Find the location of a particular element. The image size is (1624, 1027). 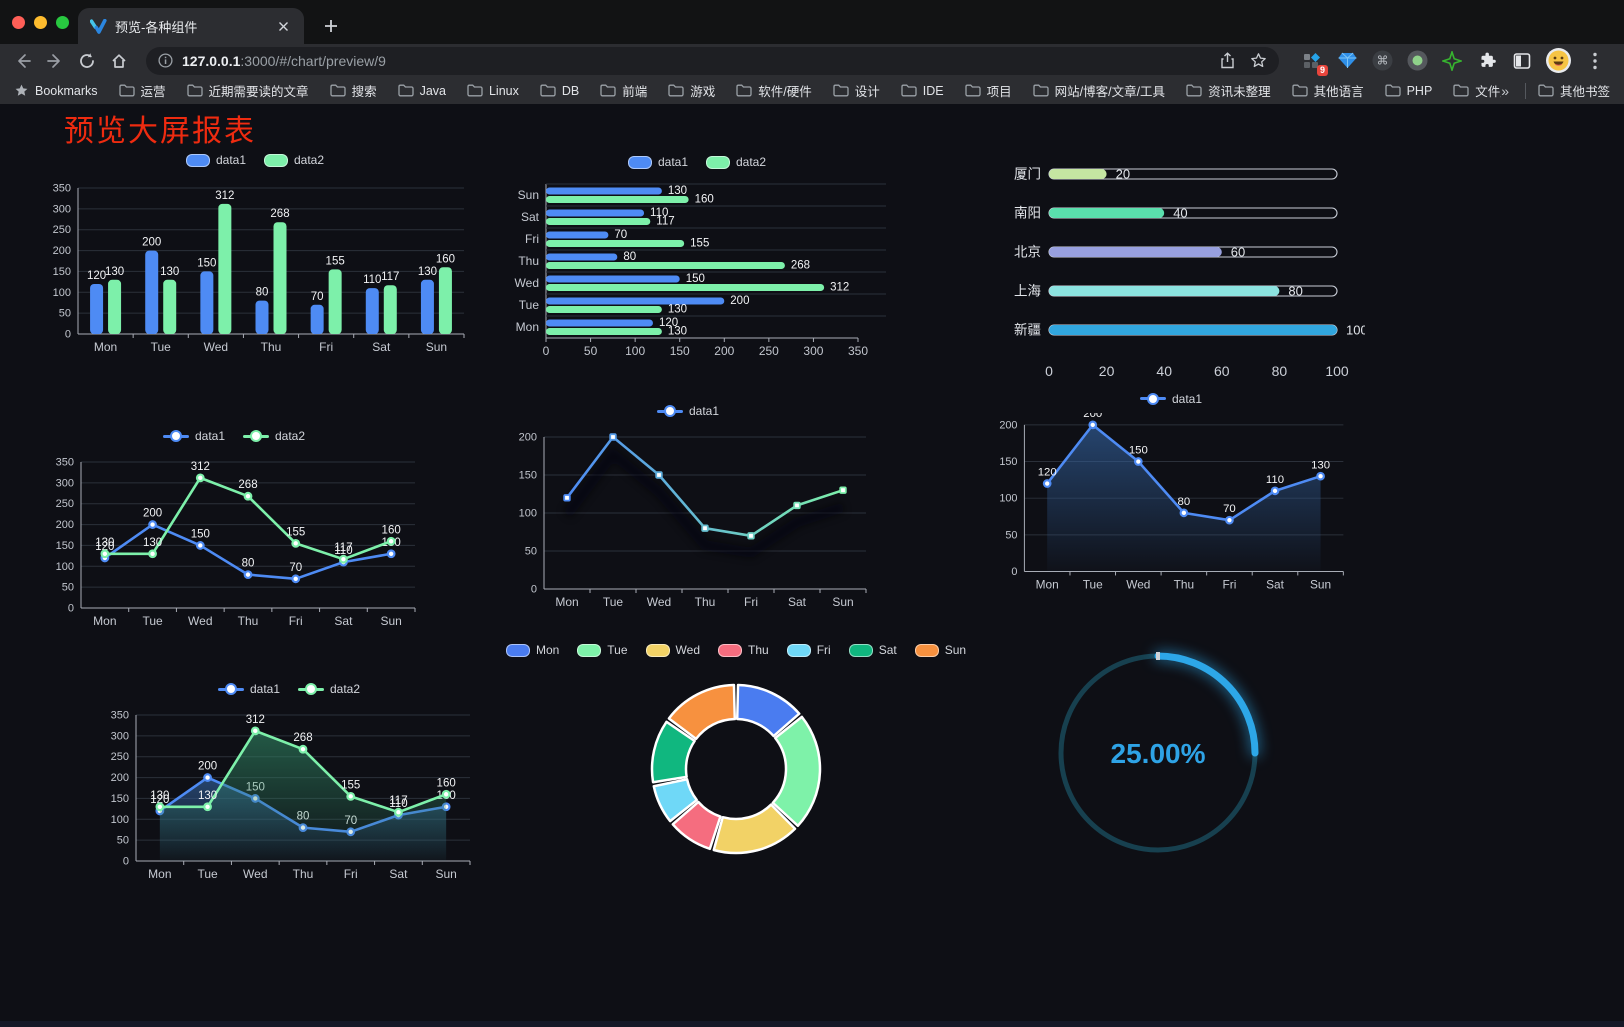

extensions-puzzle-icon is located at coordinates (1487, 61).